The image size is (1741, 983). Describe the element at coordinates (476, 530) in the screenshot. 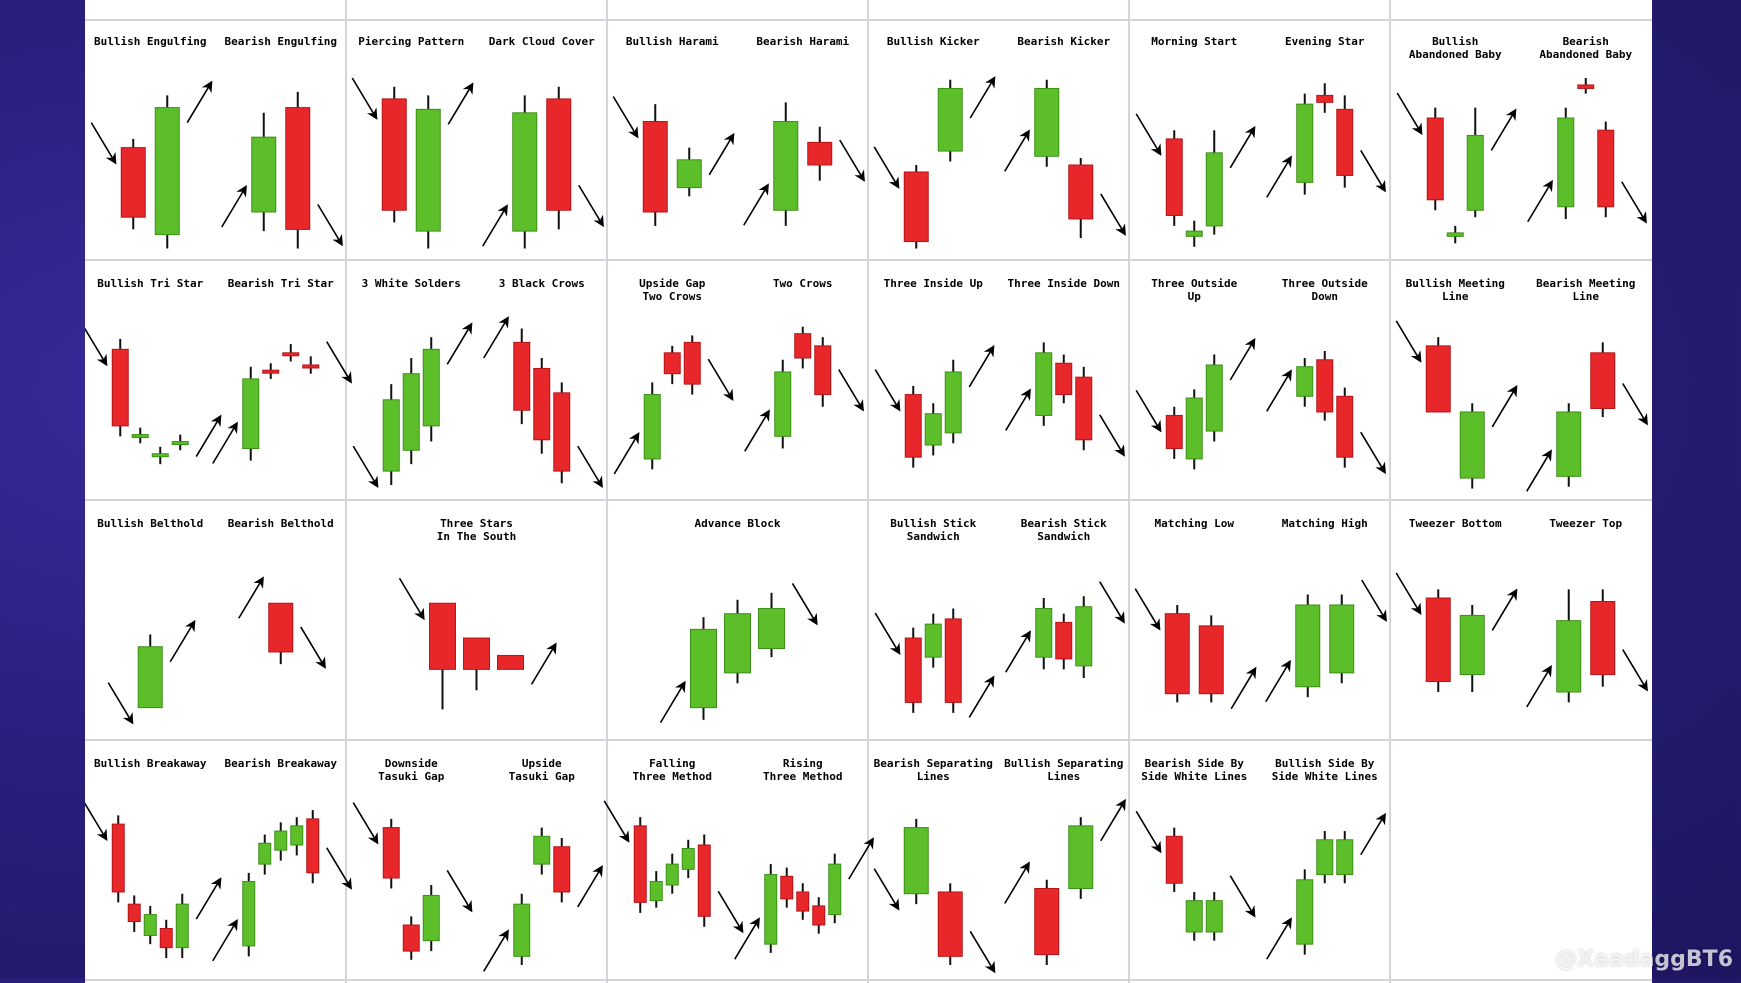

I see `pattern-title: Three Stars In The South` at that location.